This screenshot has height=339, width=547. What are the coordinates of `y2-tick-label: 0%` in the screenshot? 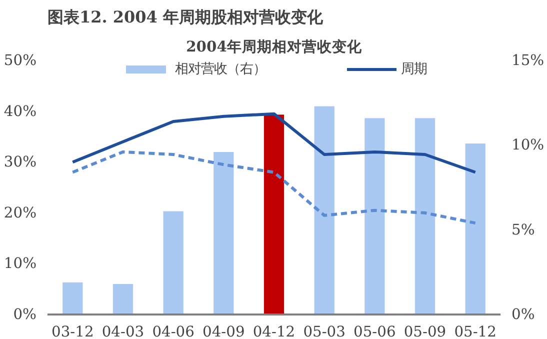 It's located at (523, 314).